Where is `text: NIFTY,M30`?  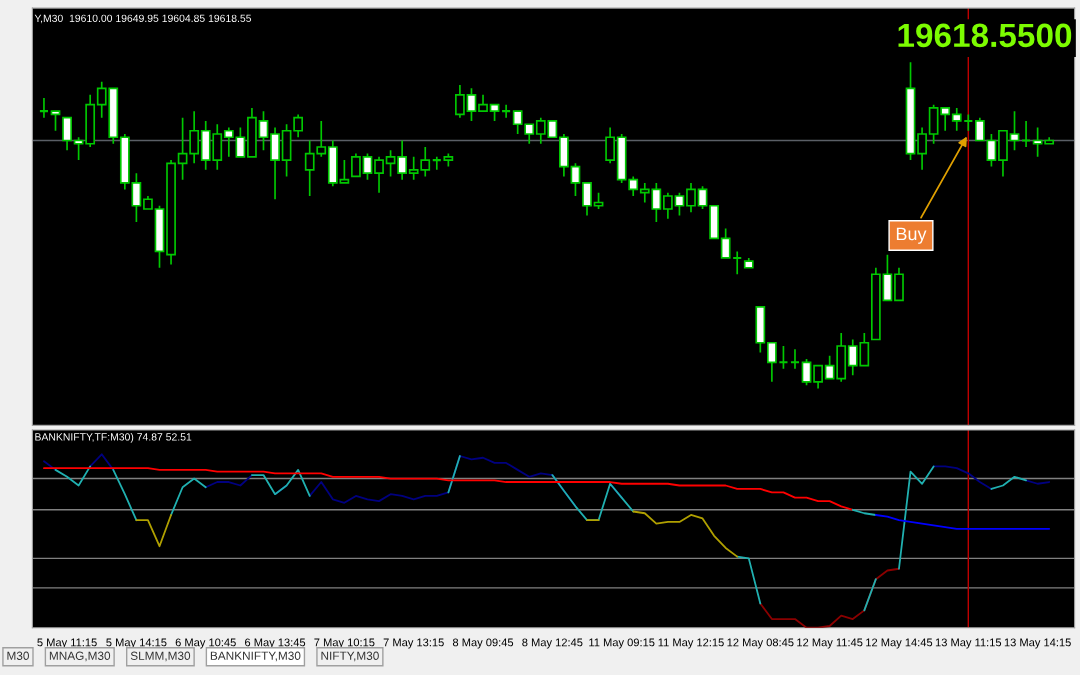
text: NIFTY,M30 is located at coordinates (350, 656).